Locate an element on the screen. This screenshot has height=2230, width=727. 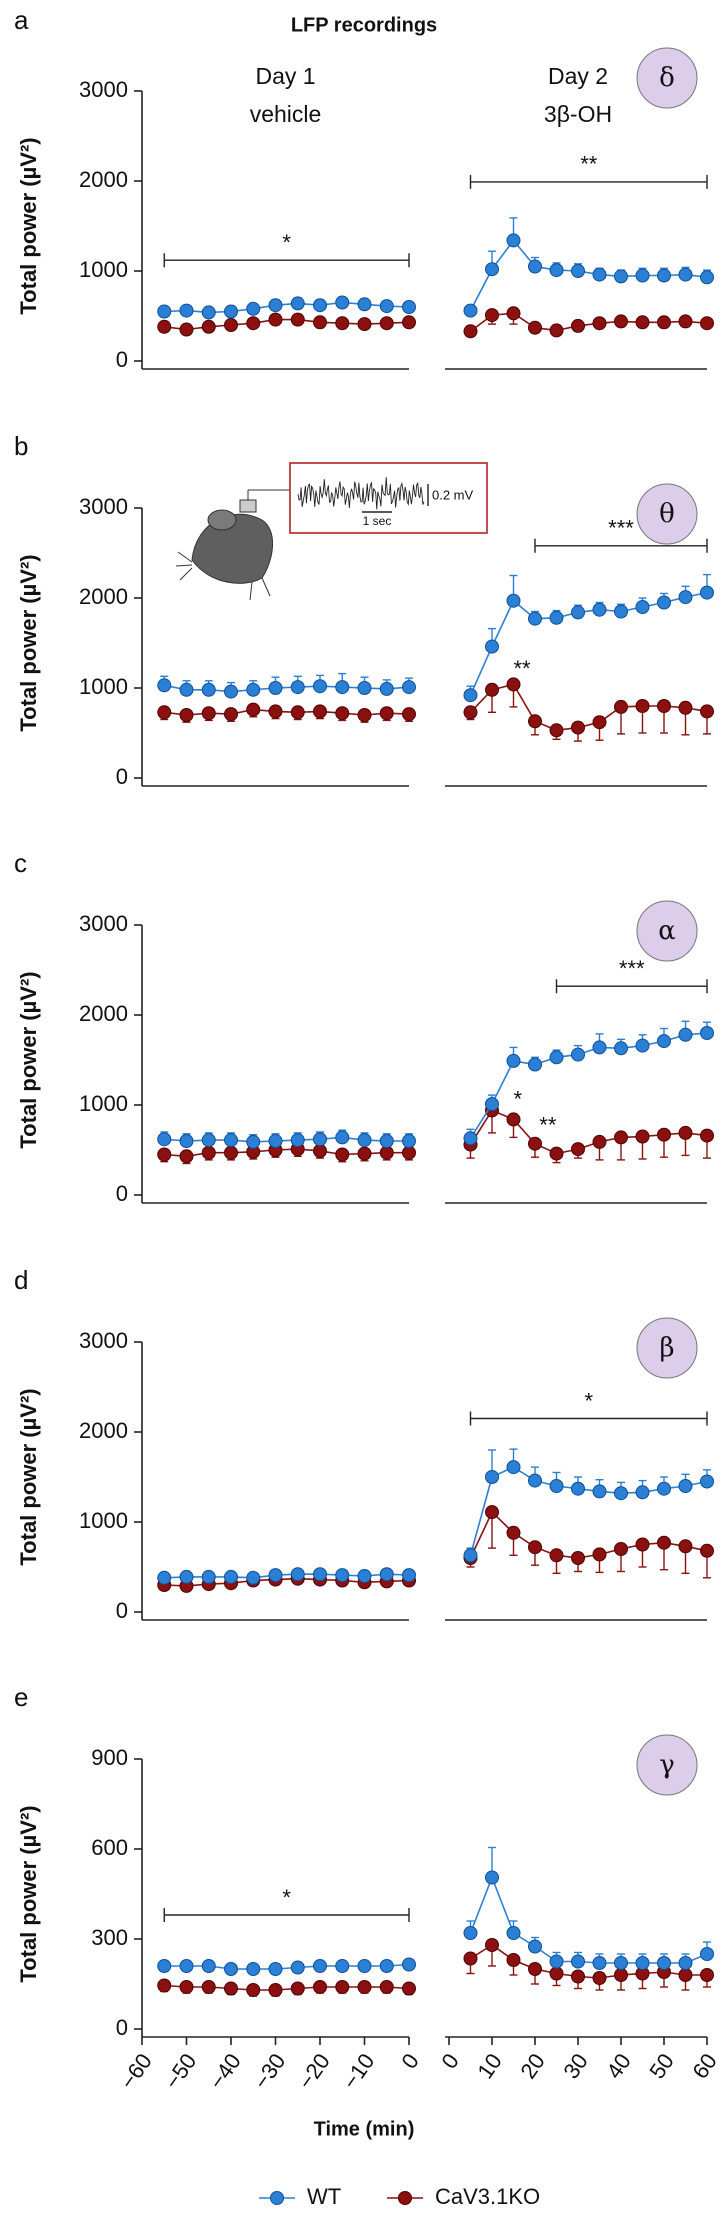
x-tick-label: −60 is located at coordinates (136, 2071).